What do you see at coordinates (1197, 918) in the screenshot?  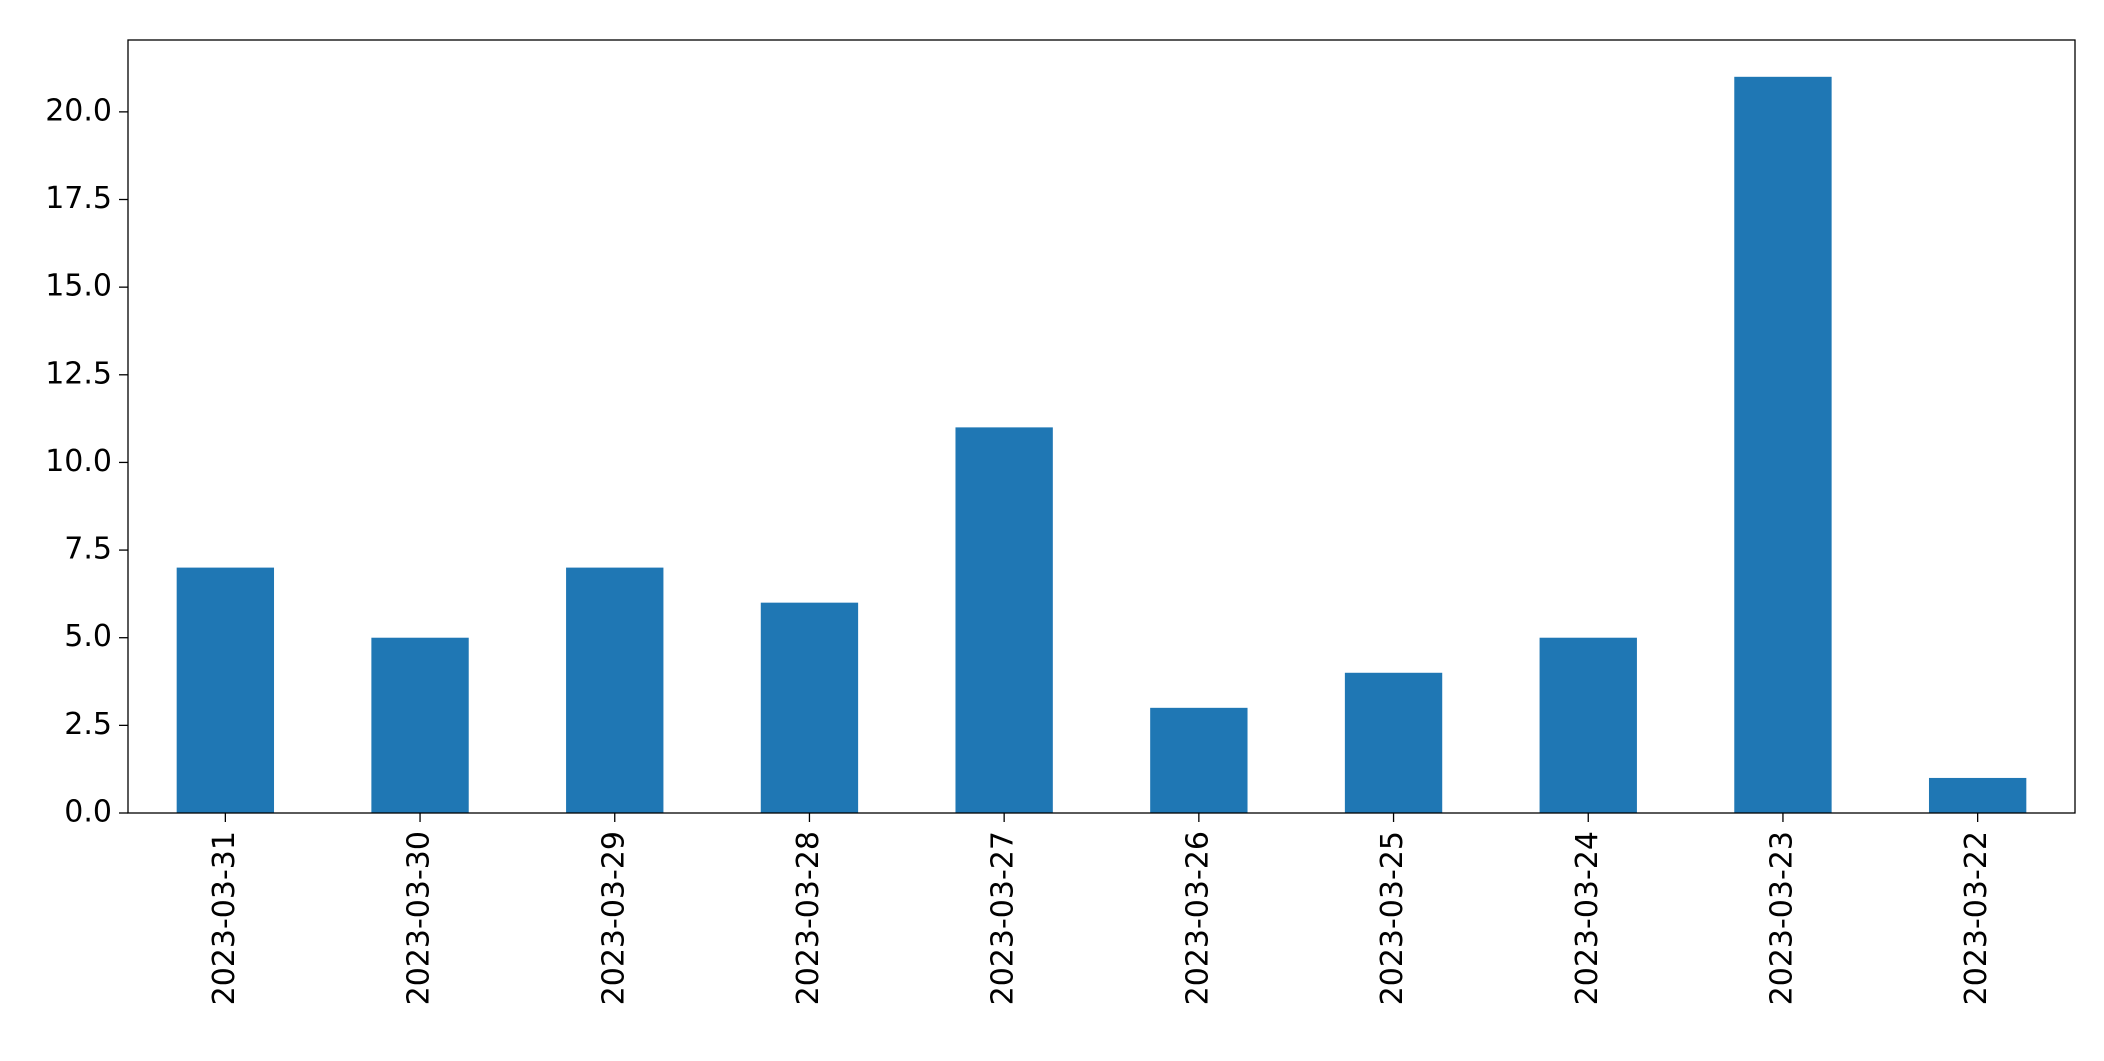 I see `x-tick-label: 2023-03-26` at bounding box center [1197, 918].